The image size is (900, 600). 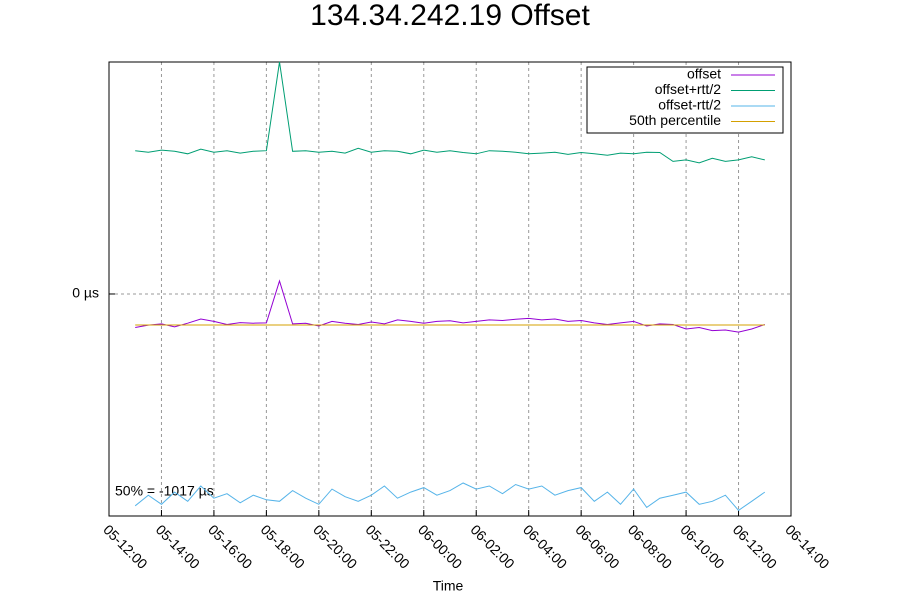 What do you see at coordinates (164, 491) in the screenshot?
I see `annotation: 50% = -1017 µs` at bounding box center [164, 491].